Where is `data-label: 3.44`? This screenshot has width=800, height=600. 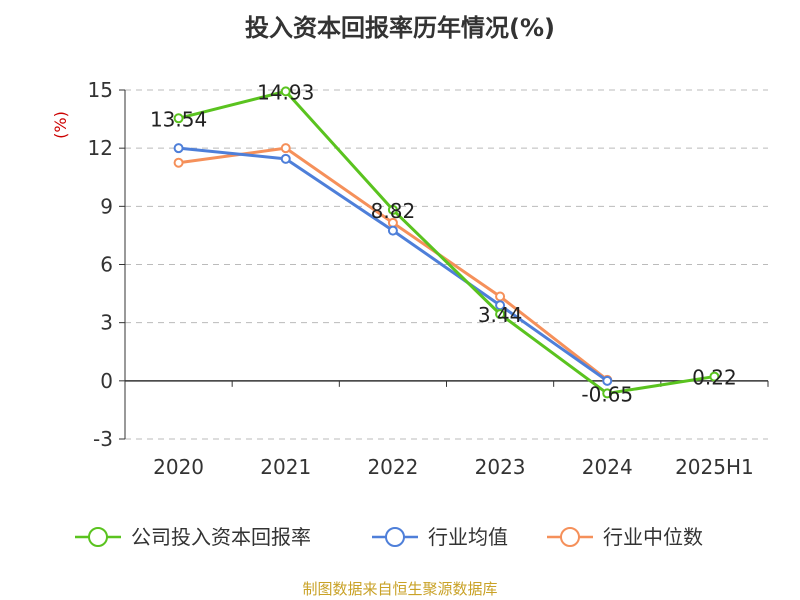 data-label: 3.44 is located at coordinates (500, 315).